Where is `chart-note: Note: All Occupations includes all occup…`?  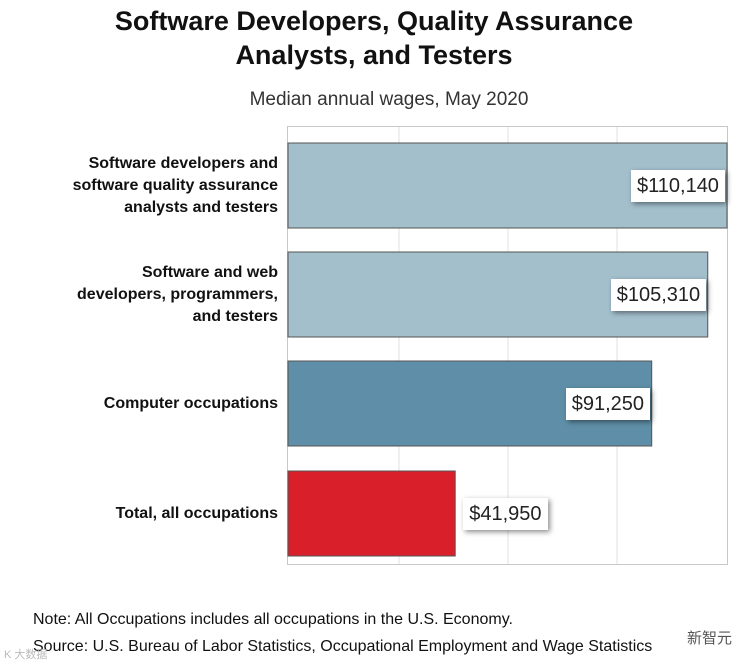 chart-note: Note: All Occupations includes all occup… is located at coordinates (273, 619).